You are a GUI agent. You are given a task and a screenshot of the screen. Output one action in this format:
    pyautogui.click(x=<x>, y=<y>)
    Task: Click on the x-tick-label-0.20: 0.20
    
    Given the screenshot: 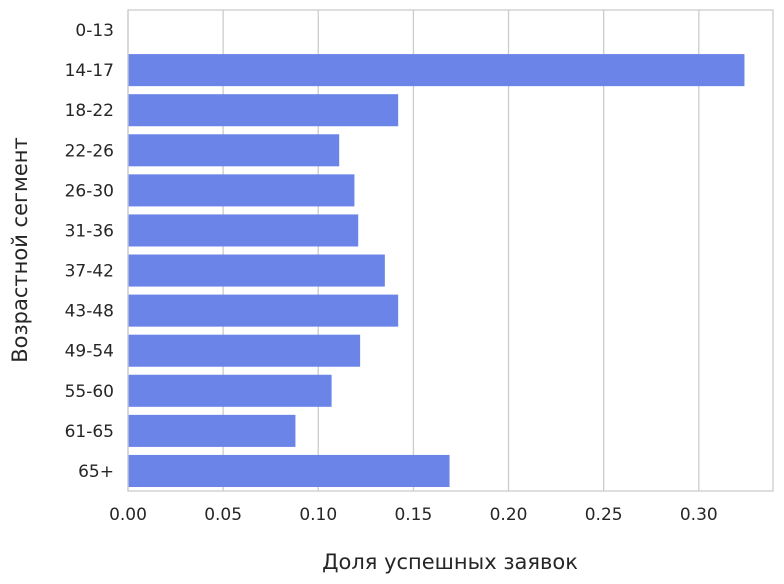 What is the action you would take?
    pyautogui.click(x=509, y=515)
    